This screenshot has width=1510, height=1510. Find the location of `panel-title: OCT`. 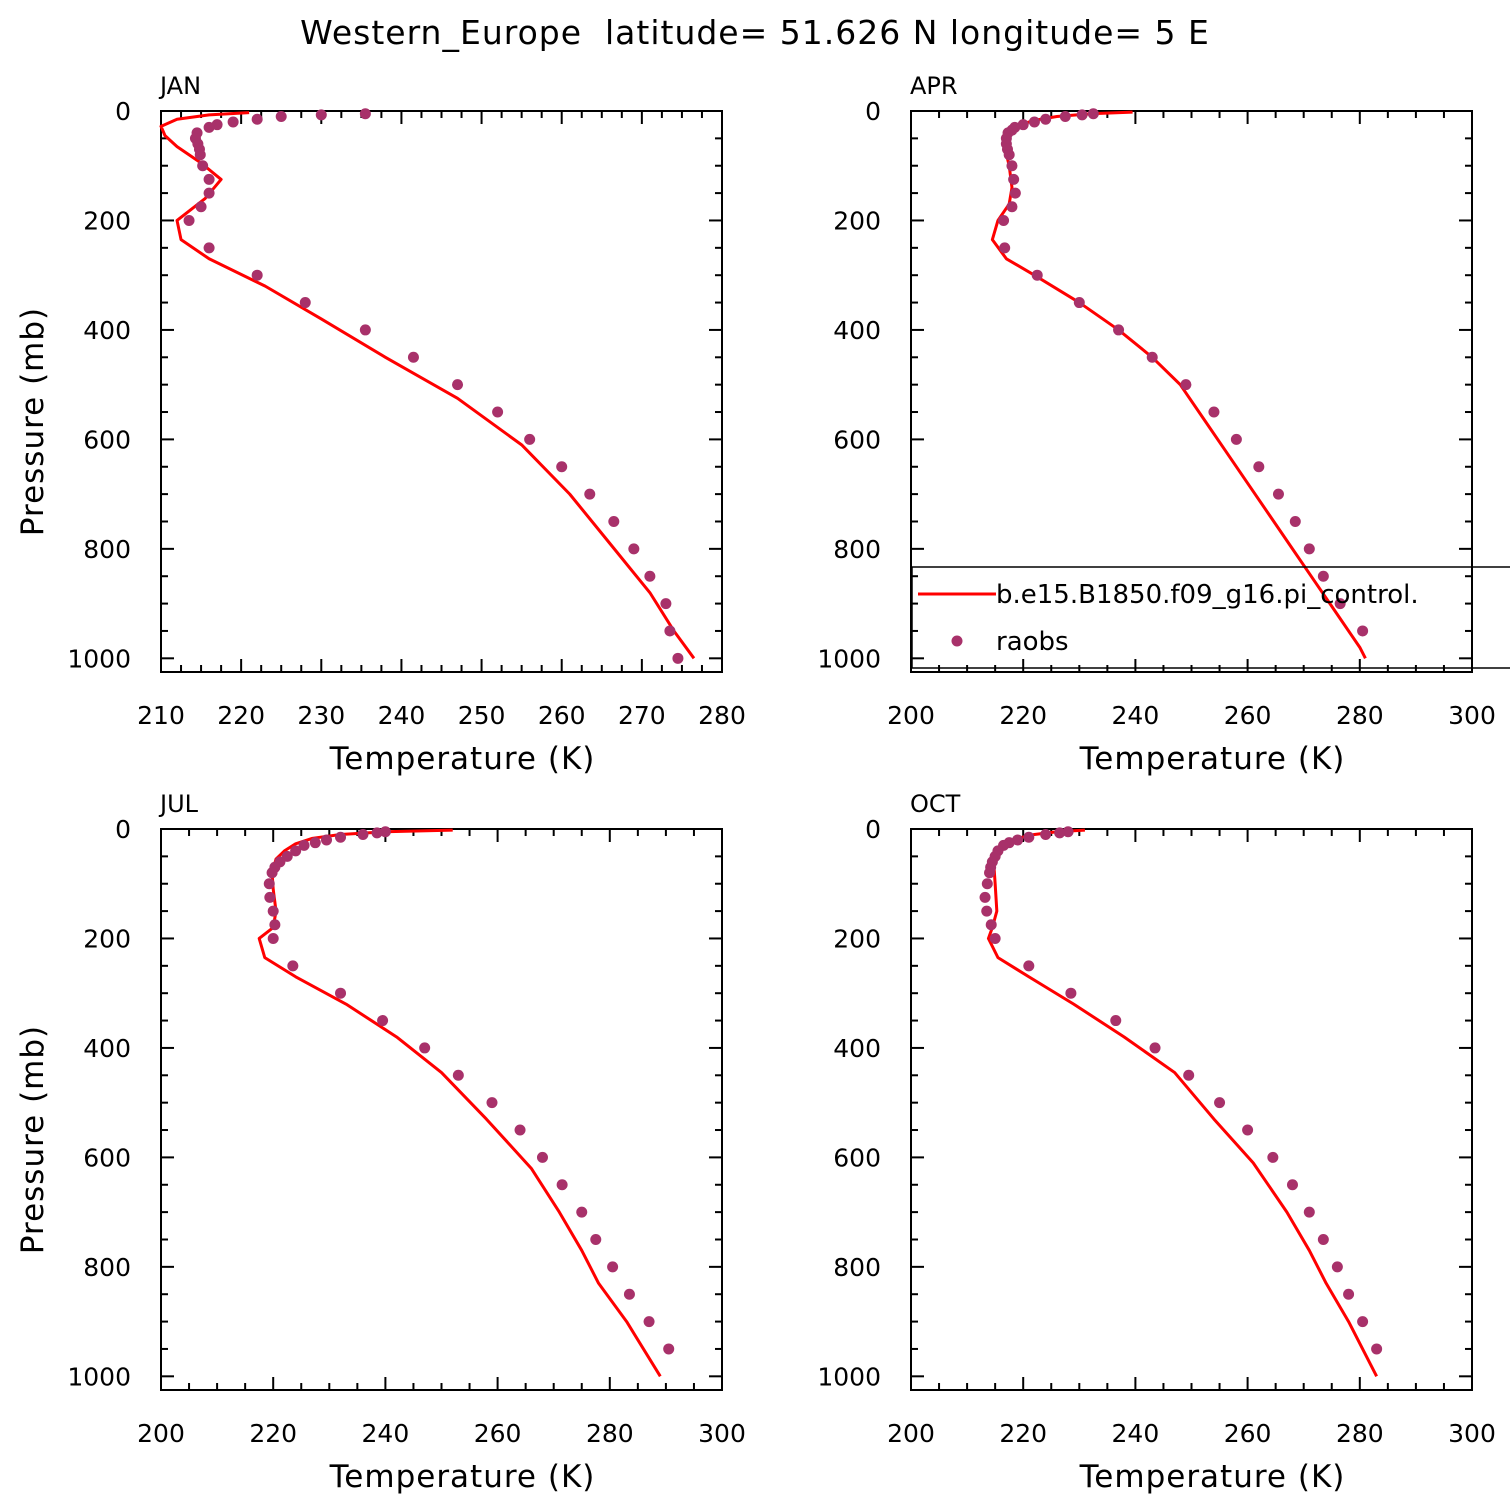

panel-title: OCT is located at coordinates (935, 804).